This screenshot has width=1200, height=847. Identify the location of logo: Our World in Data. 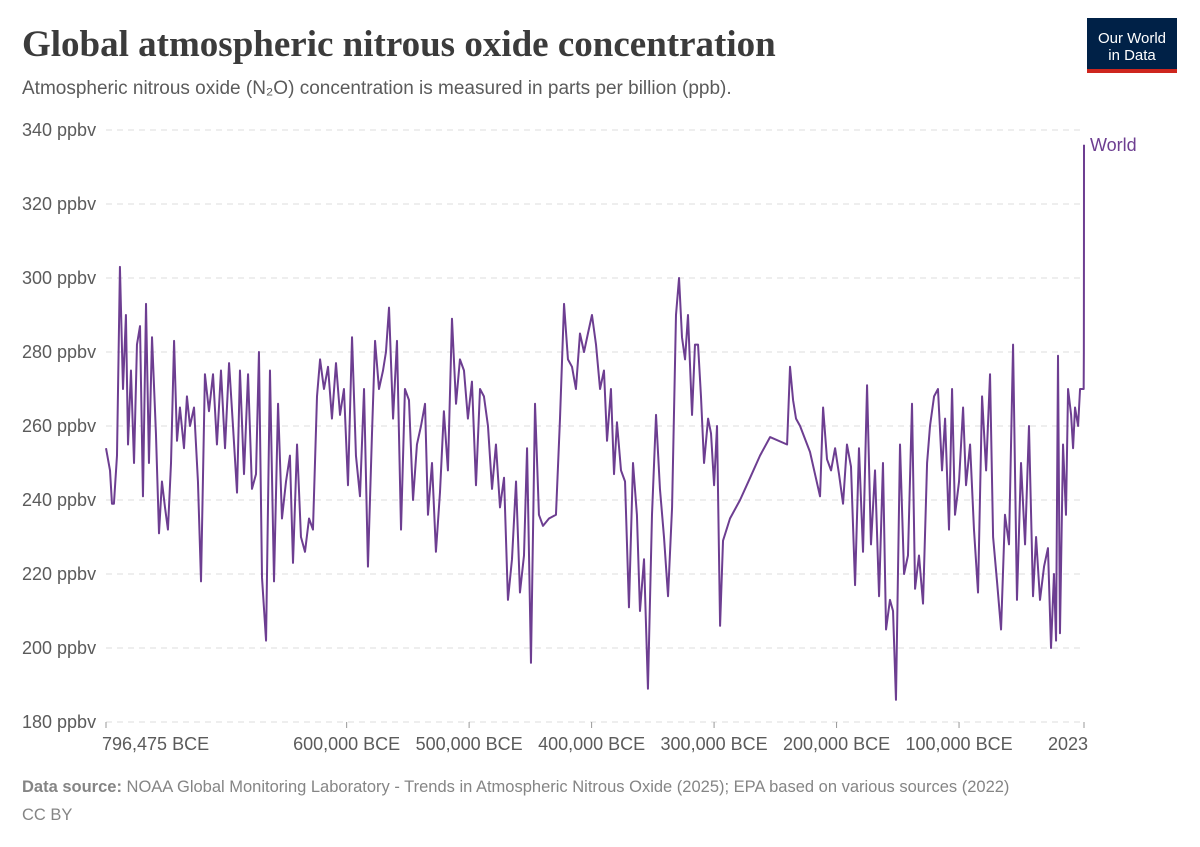
(1132, 45).